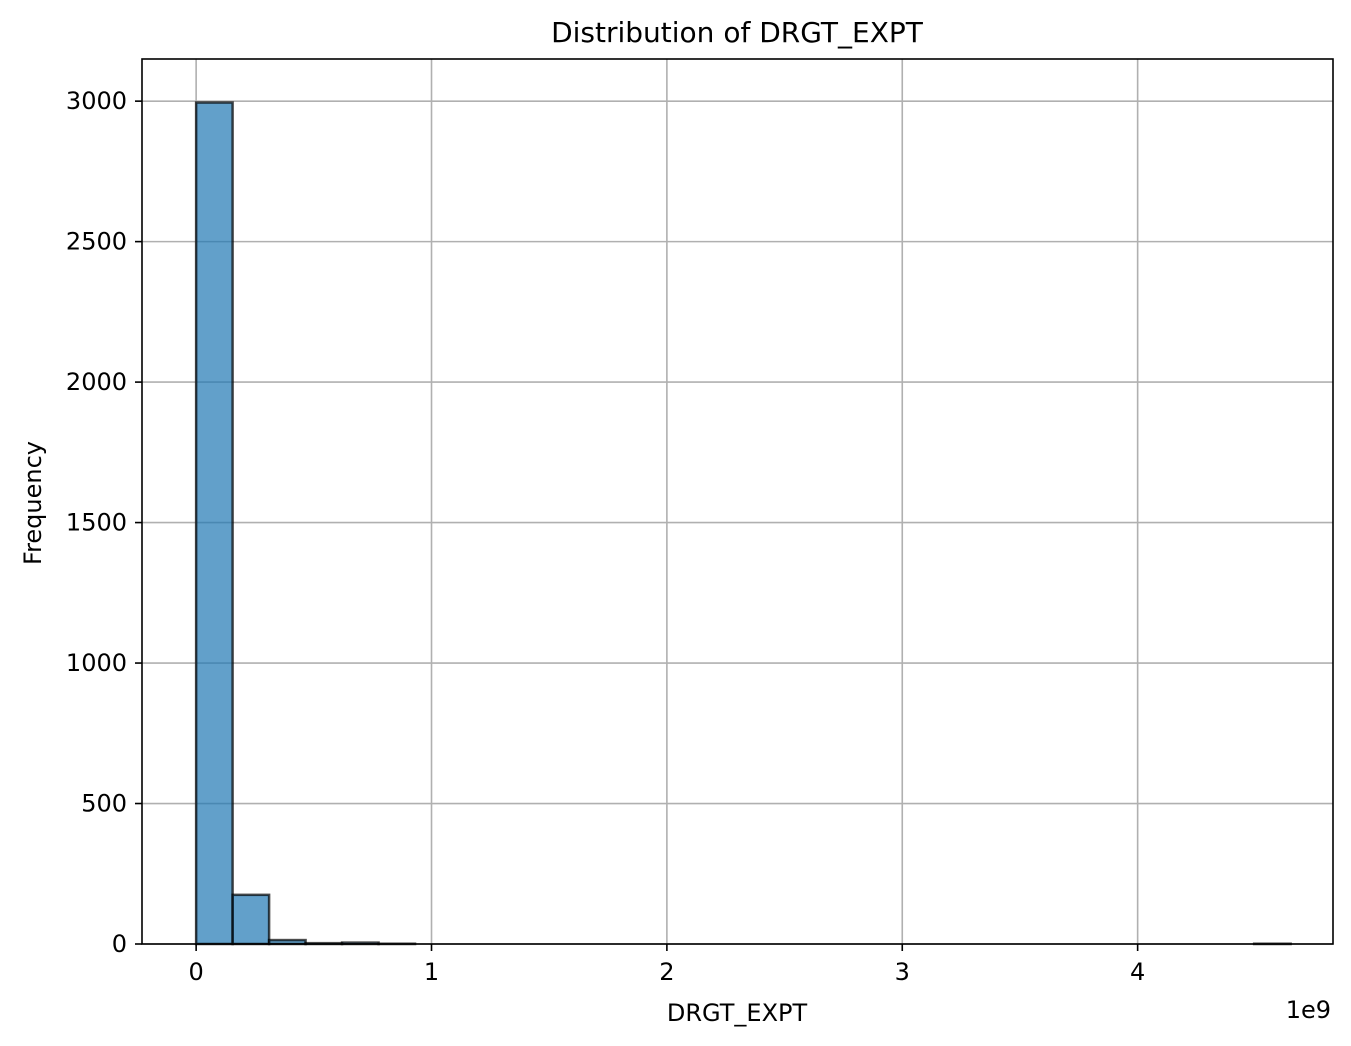 This screenshot has height=1046, width=1351. I want to click on y-tick-label: 1000, so click(96, 663).